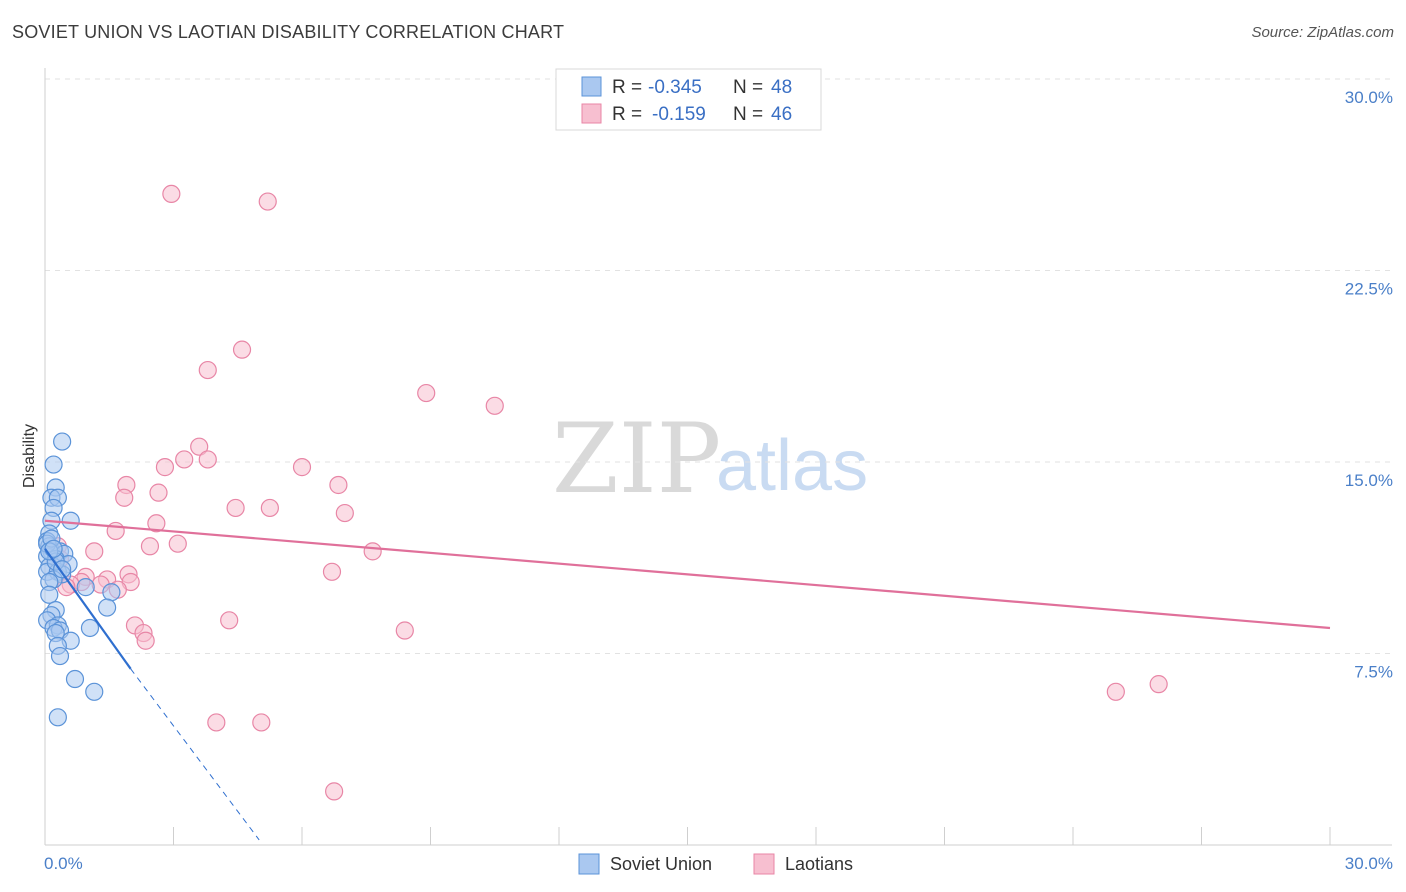 This screenshot has height=892, width=1406. Describe the element at coordinates (88, 609) in the screenshot. I see `soviet-trend-line` at that location.